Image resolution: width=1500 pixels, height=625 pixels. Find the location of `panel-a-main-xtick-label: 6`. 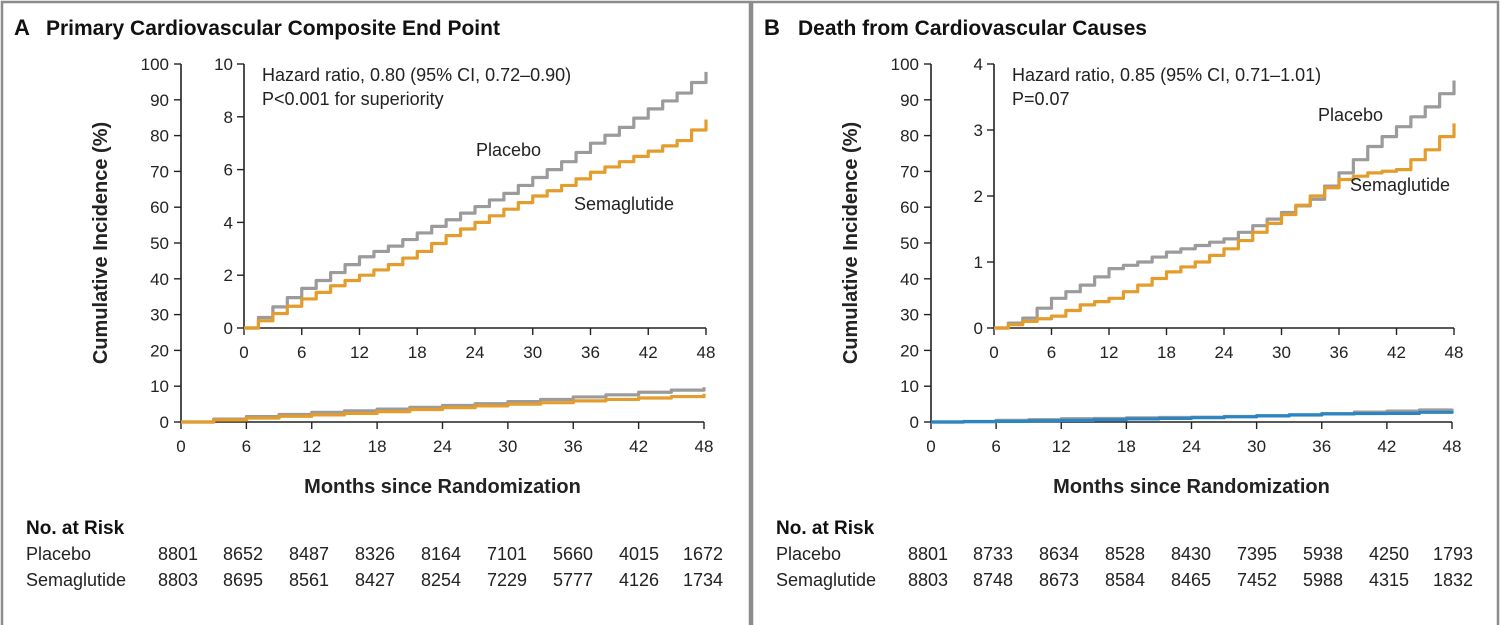

panel-a-main-xtick-label: 6 is located at coordinates (246, 446).